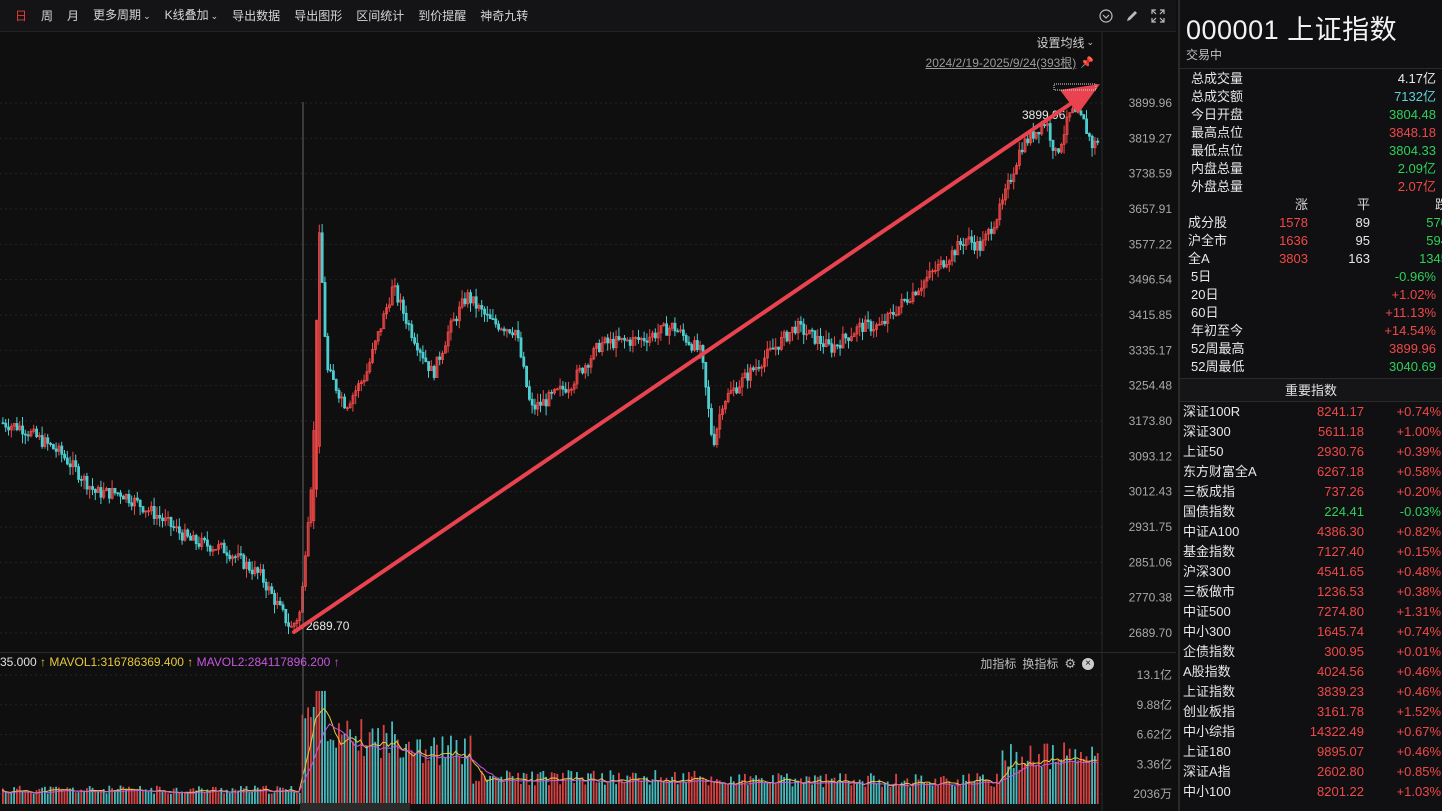  I want to click on pin-icon: 📌, so click(1087, 63).